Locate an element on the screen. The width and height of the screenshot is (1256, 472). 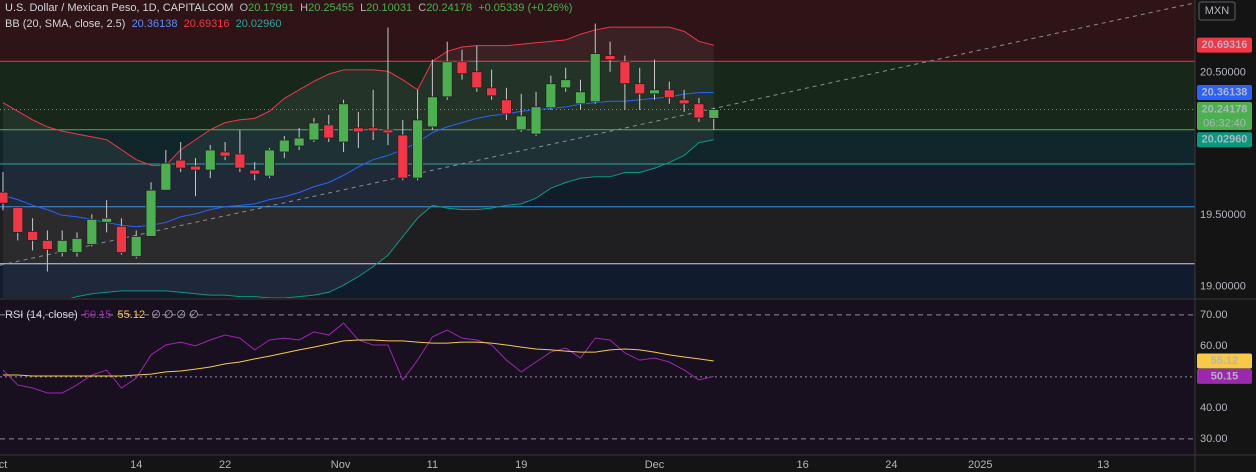
y-tick-label: 30.00 is located at coordinates (1214, 439).